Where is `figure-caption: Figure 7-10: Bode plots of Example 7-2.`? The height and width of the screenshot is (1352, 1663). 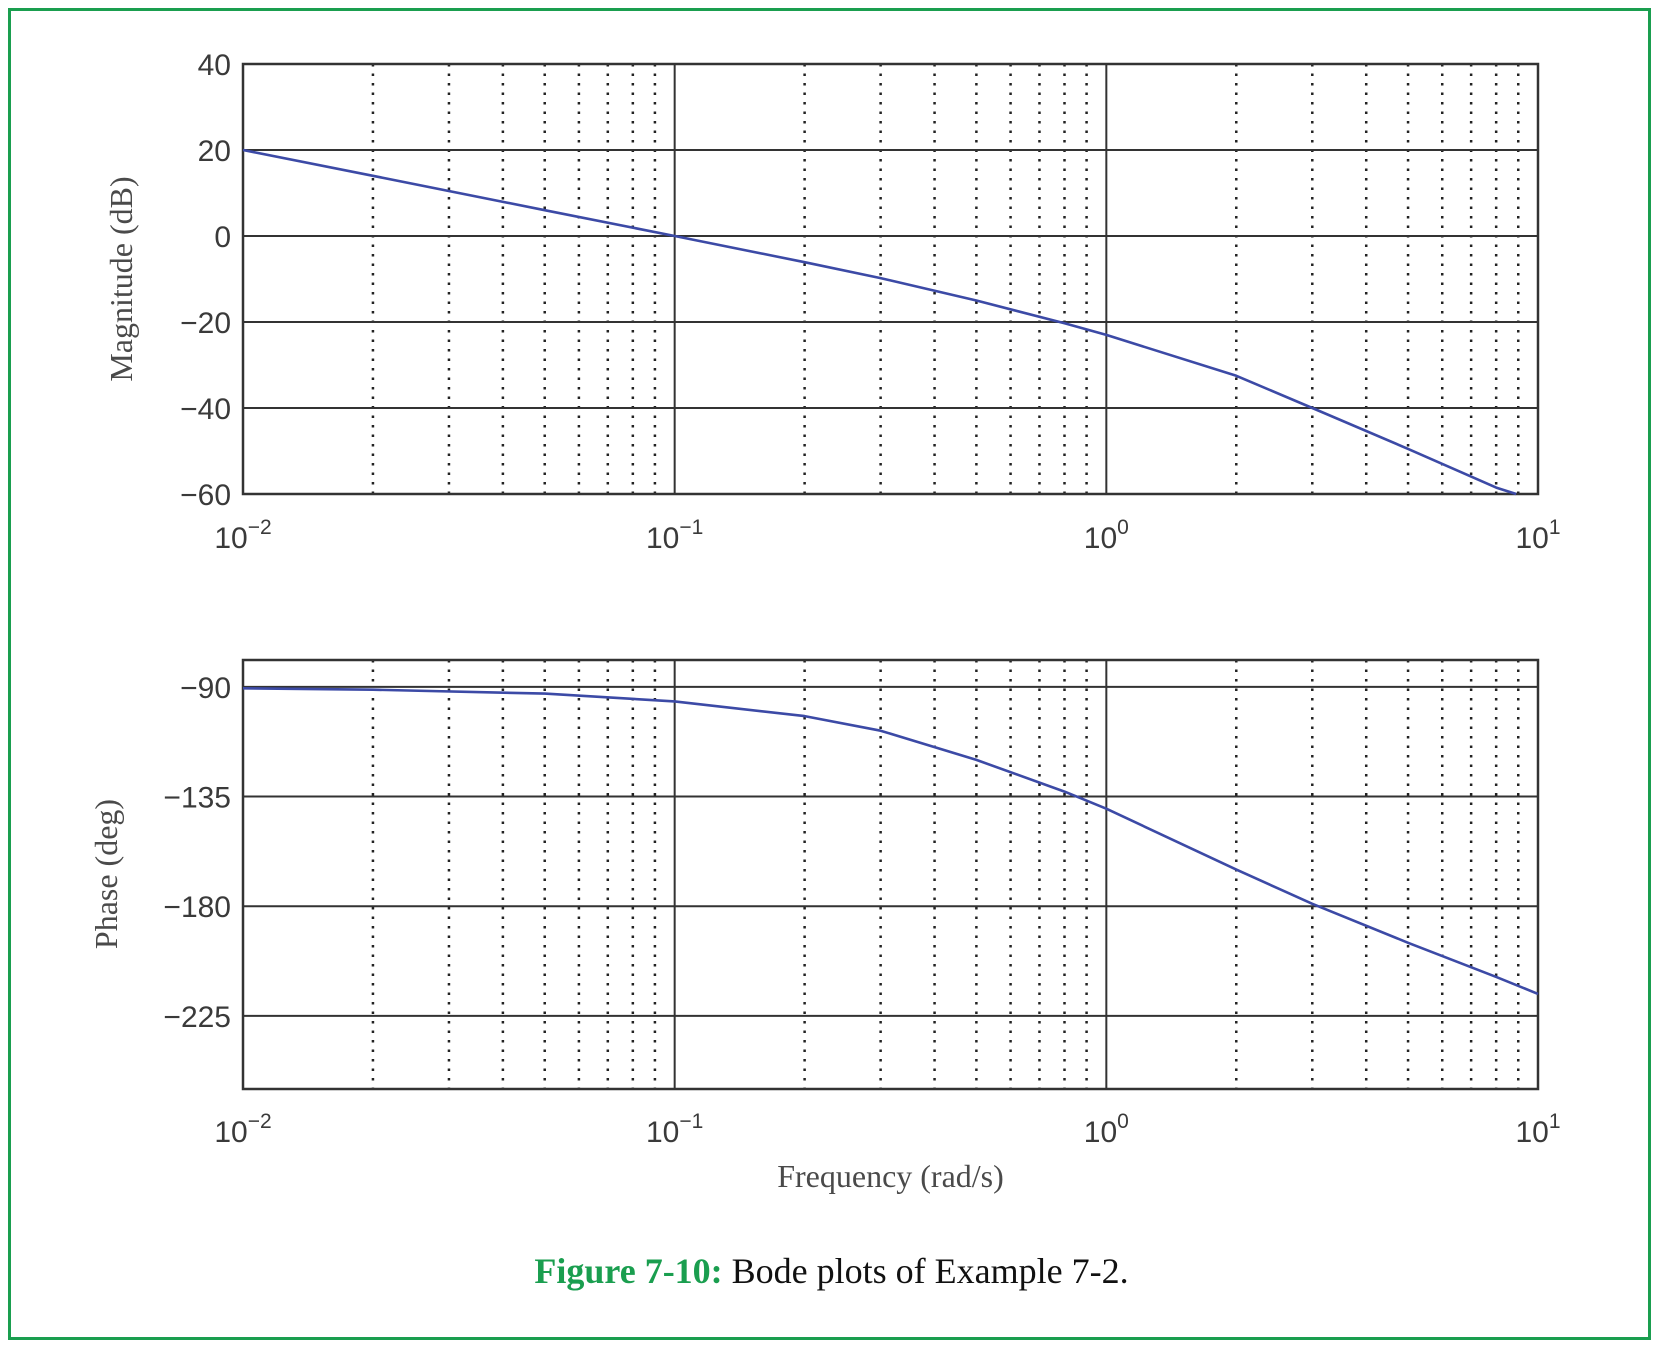
figure-caption: Figure 7-10: Bode plots of Example 7-2. is located at coordinates (831, 1271).